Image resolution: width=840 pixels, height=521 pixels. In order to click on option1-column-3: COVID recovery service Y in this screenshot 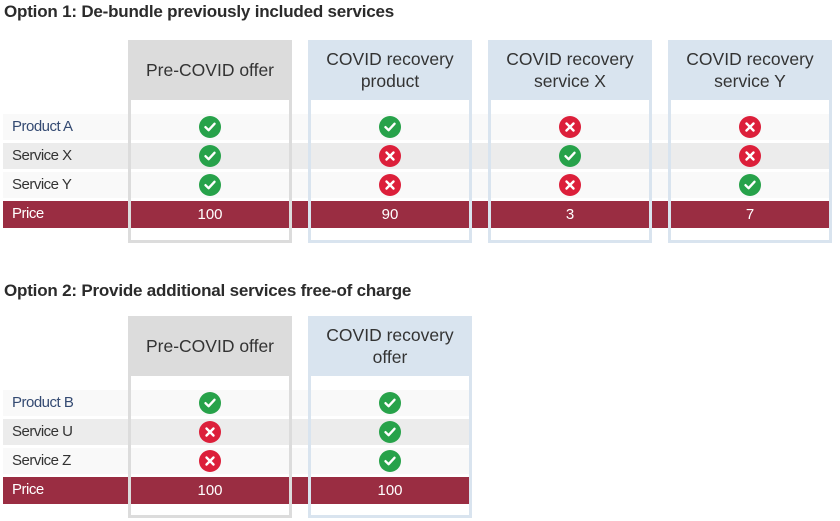, I will do `click(750, 141)`.